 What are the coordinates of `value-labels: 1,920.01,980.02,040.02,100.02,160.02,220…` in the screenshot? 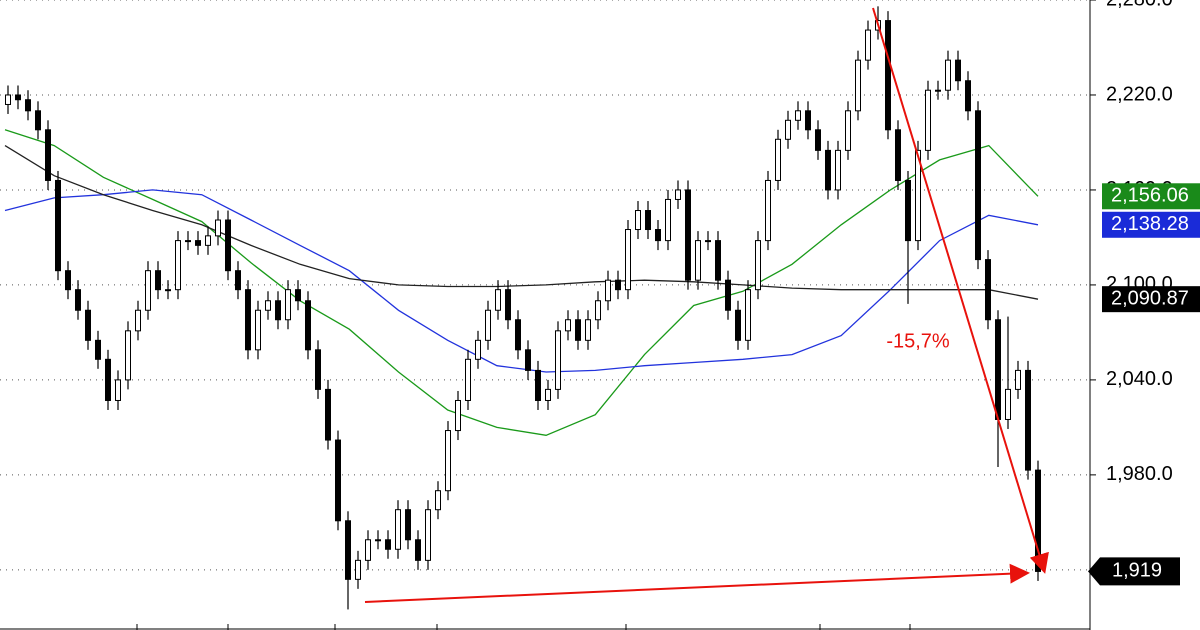 It's located at (1144, 293).